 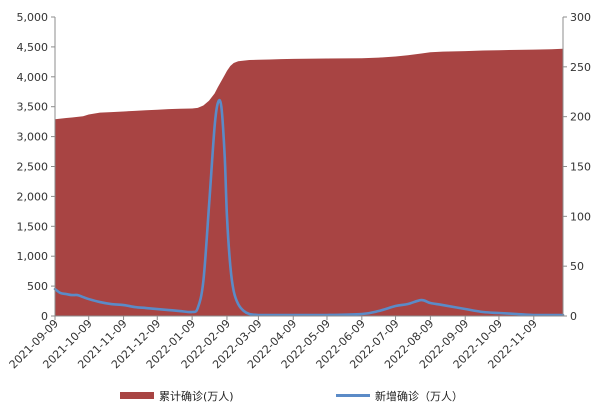 I want to click on y-right-tick-label: 250, so click(x=580, y=67).